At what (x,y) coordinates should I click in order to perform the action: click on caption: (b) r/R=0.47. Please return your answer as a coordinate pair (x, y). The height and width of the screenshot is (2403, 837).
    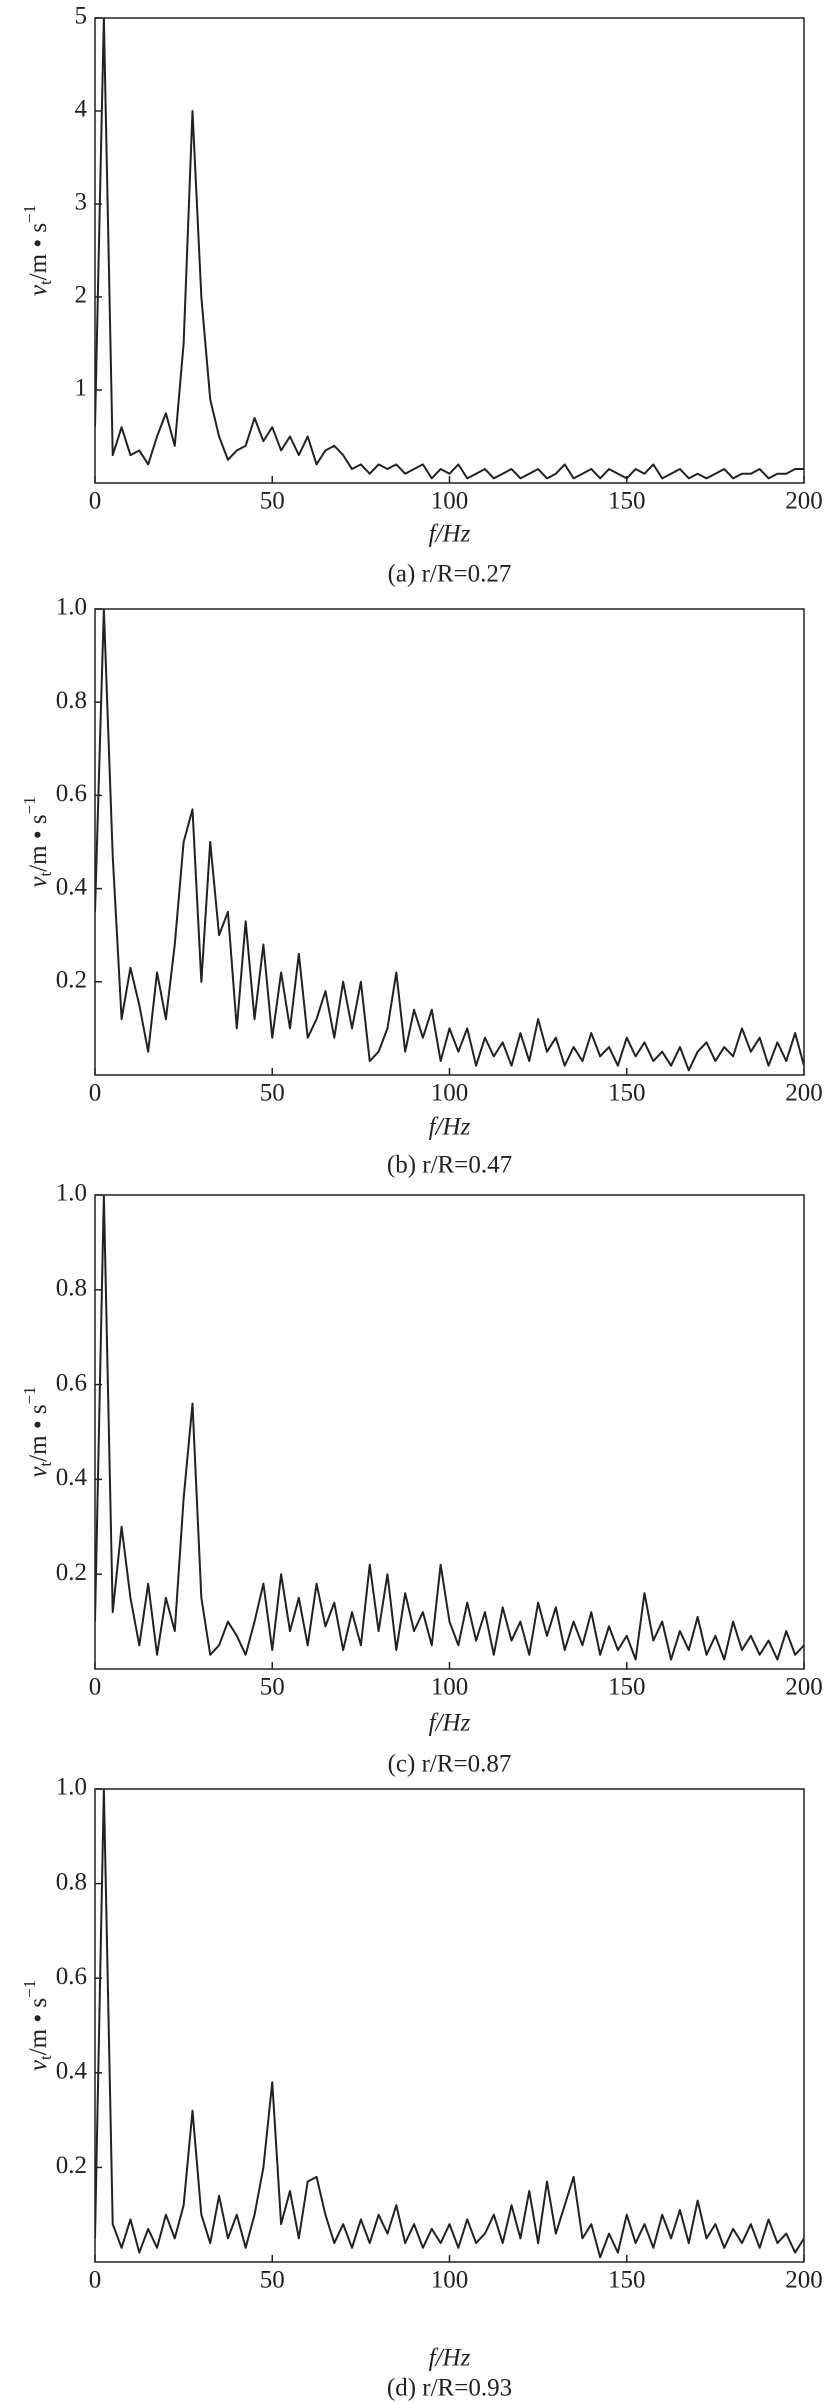
    Looking at the image, I should click on (449, 1165).